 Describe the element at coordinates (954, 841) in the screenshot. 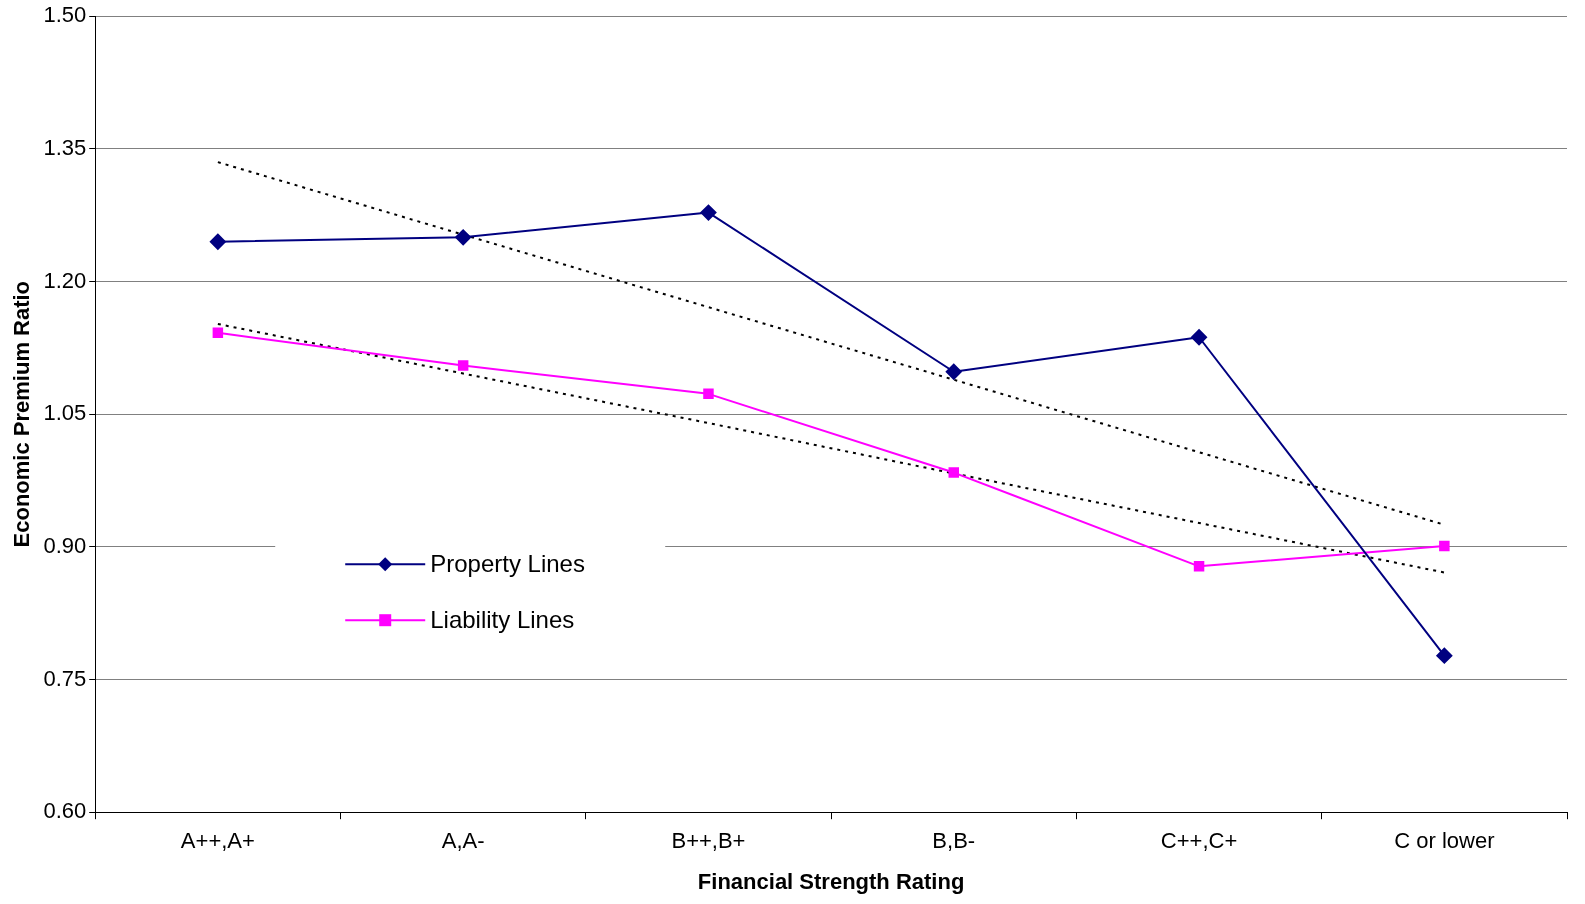

I see `x-tick-label: B,B-` at that location.